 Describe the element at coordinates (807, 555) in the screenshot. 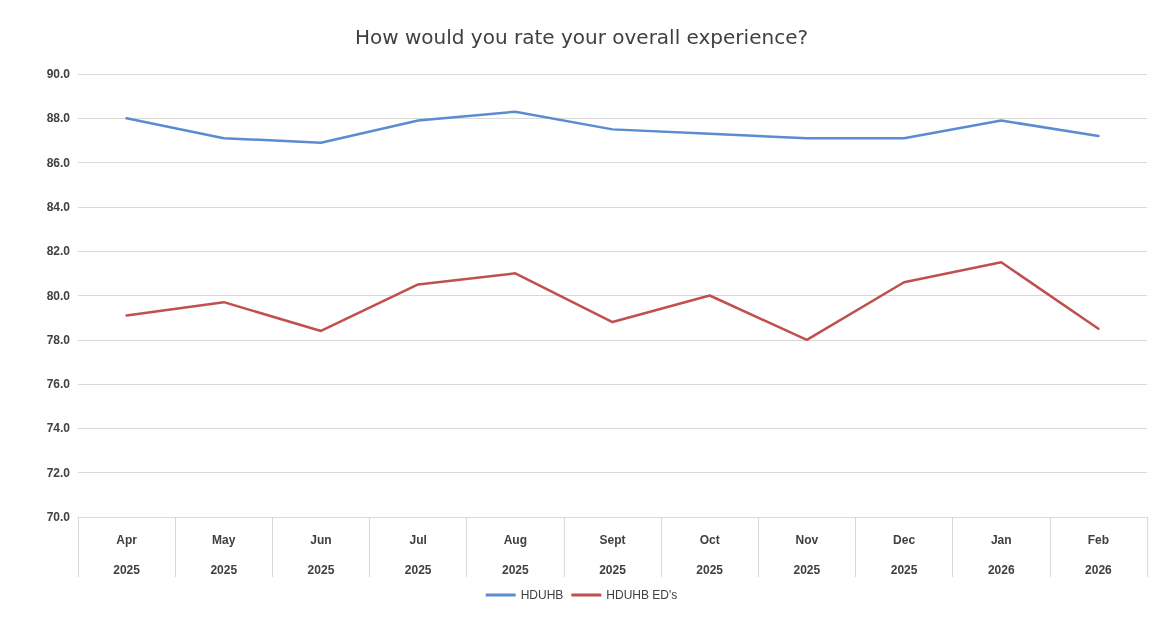

I see `category-label: Nov 2025` at that location.